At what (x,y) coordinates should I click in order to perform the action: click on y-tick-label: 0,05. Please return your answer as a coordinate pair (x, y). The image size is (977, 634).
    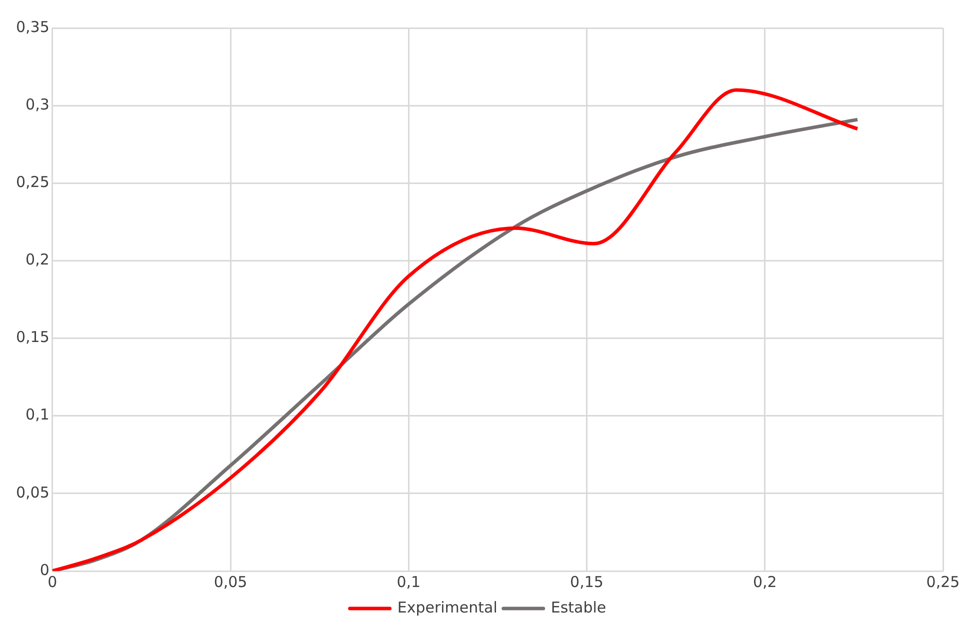
    Looking at the image, I should click on (33, 492).